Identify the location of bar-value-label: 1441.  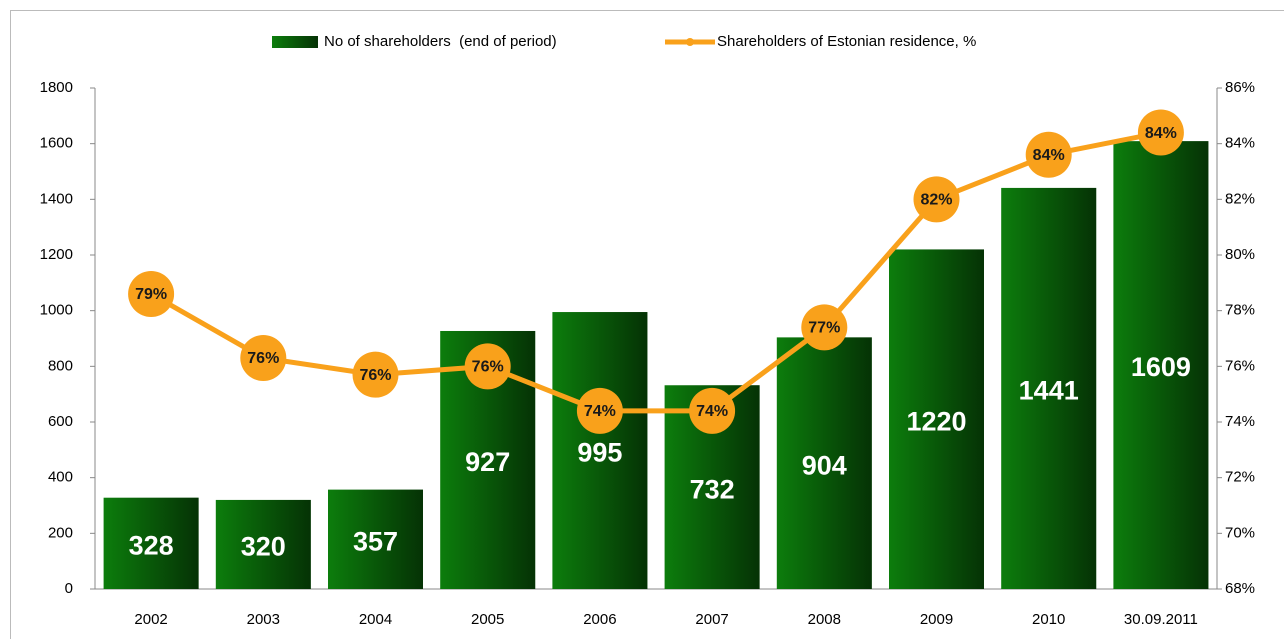
(1049, 391).